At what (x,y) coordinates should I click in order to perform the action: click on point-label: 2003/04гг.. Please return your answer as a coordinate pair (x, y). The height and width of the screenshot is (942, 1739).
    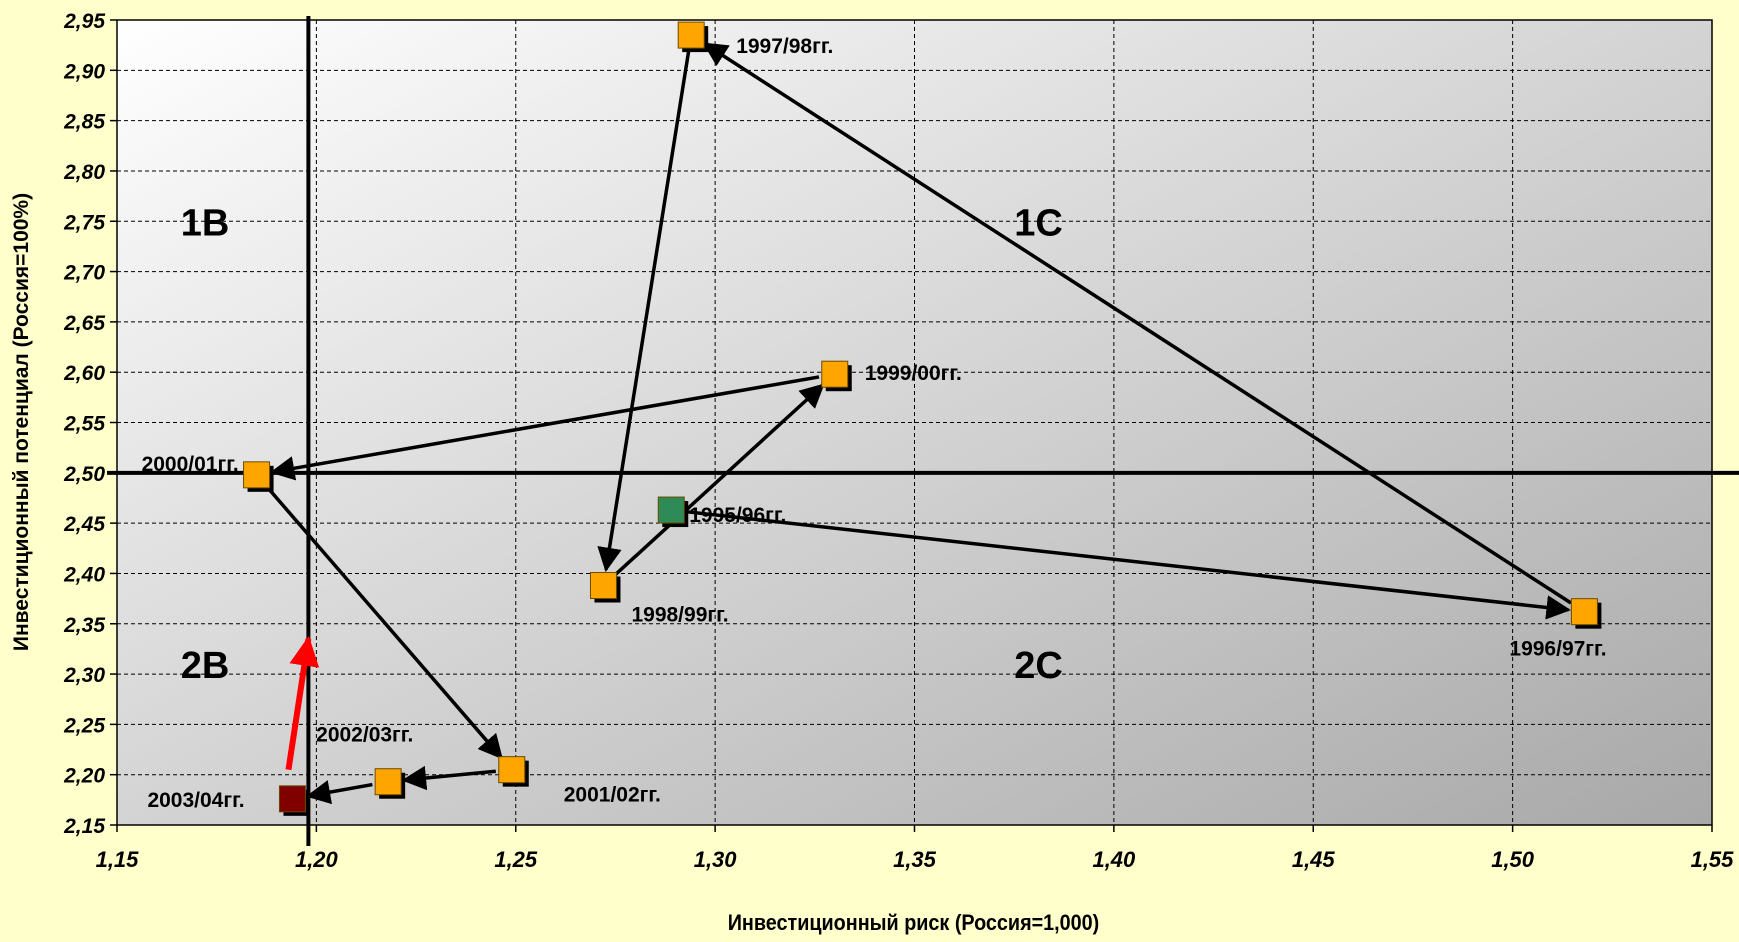
    Looking at the image, I should click on (195, 800).